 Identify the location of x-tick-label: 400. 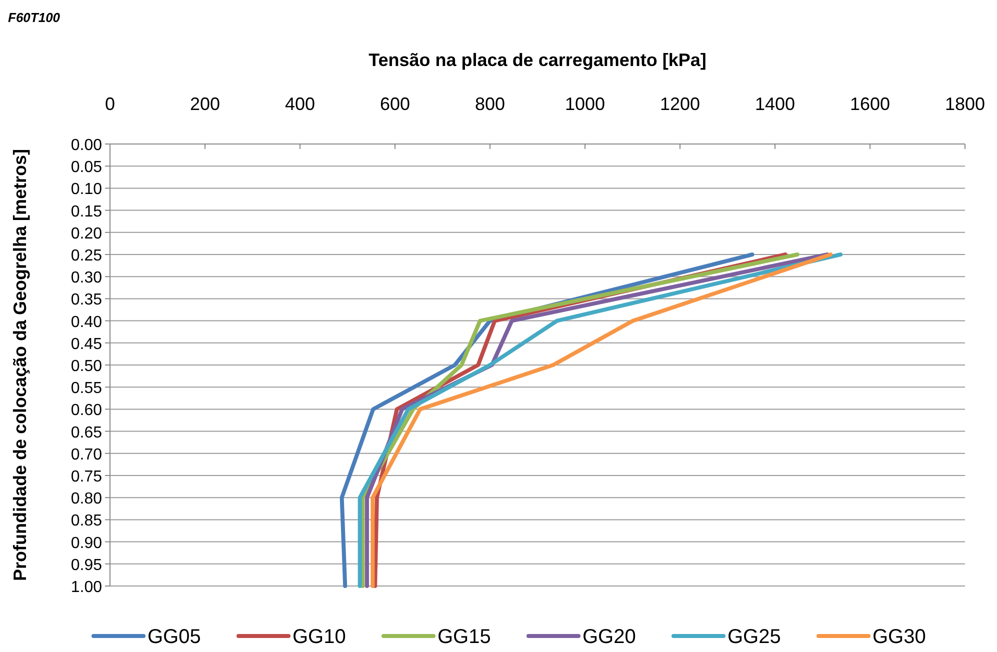
(300, 104).